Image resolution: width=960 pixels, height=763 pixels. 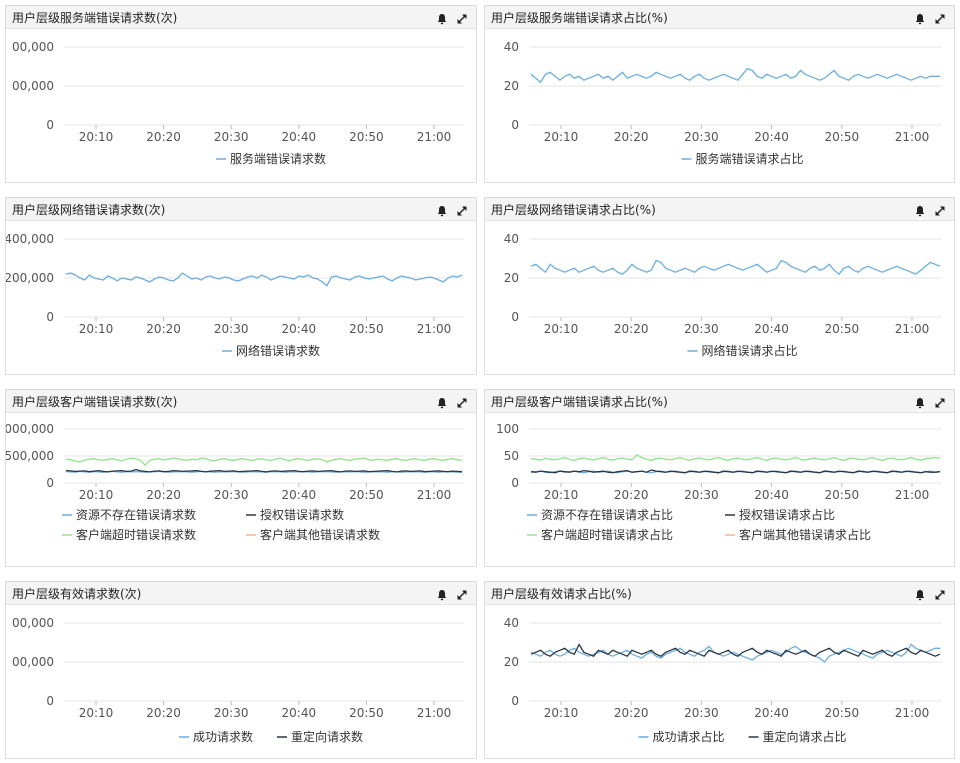 I want to click on y-tick-label: 100, so click(x=507, y=429).